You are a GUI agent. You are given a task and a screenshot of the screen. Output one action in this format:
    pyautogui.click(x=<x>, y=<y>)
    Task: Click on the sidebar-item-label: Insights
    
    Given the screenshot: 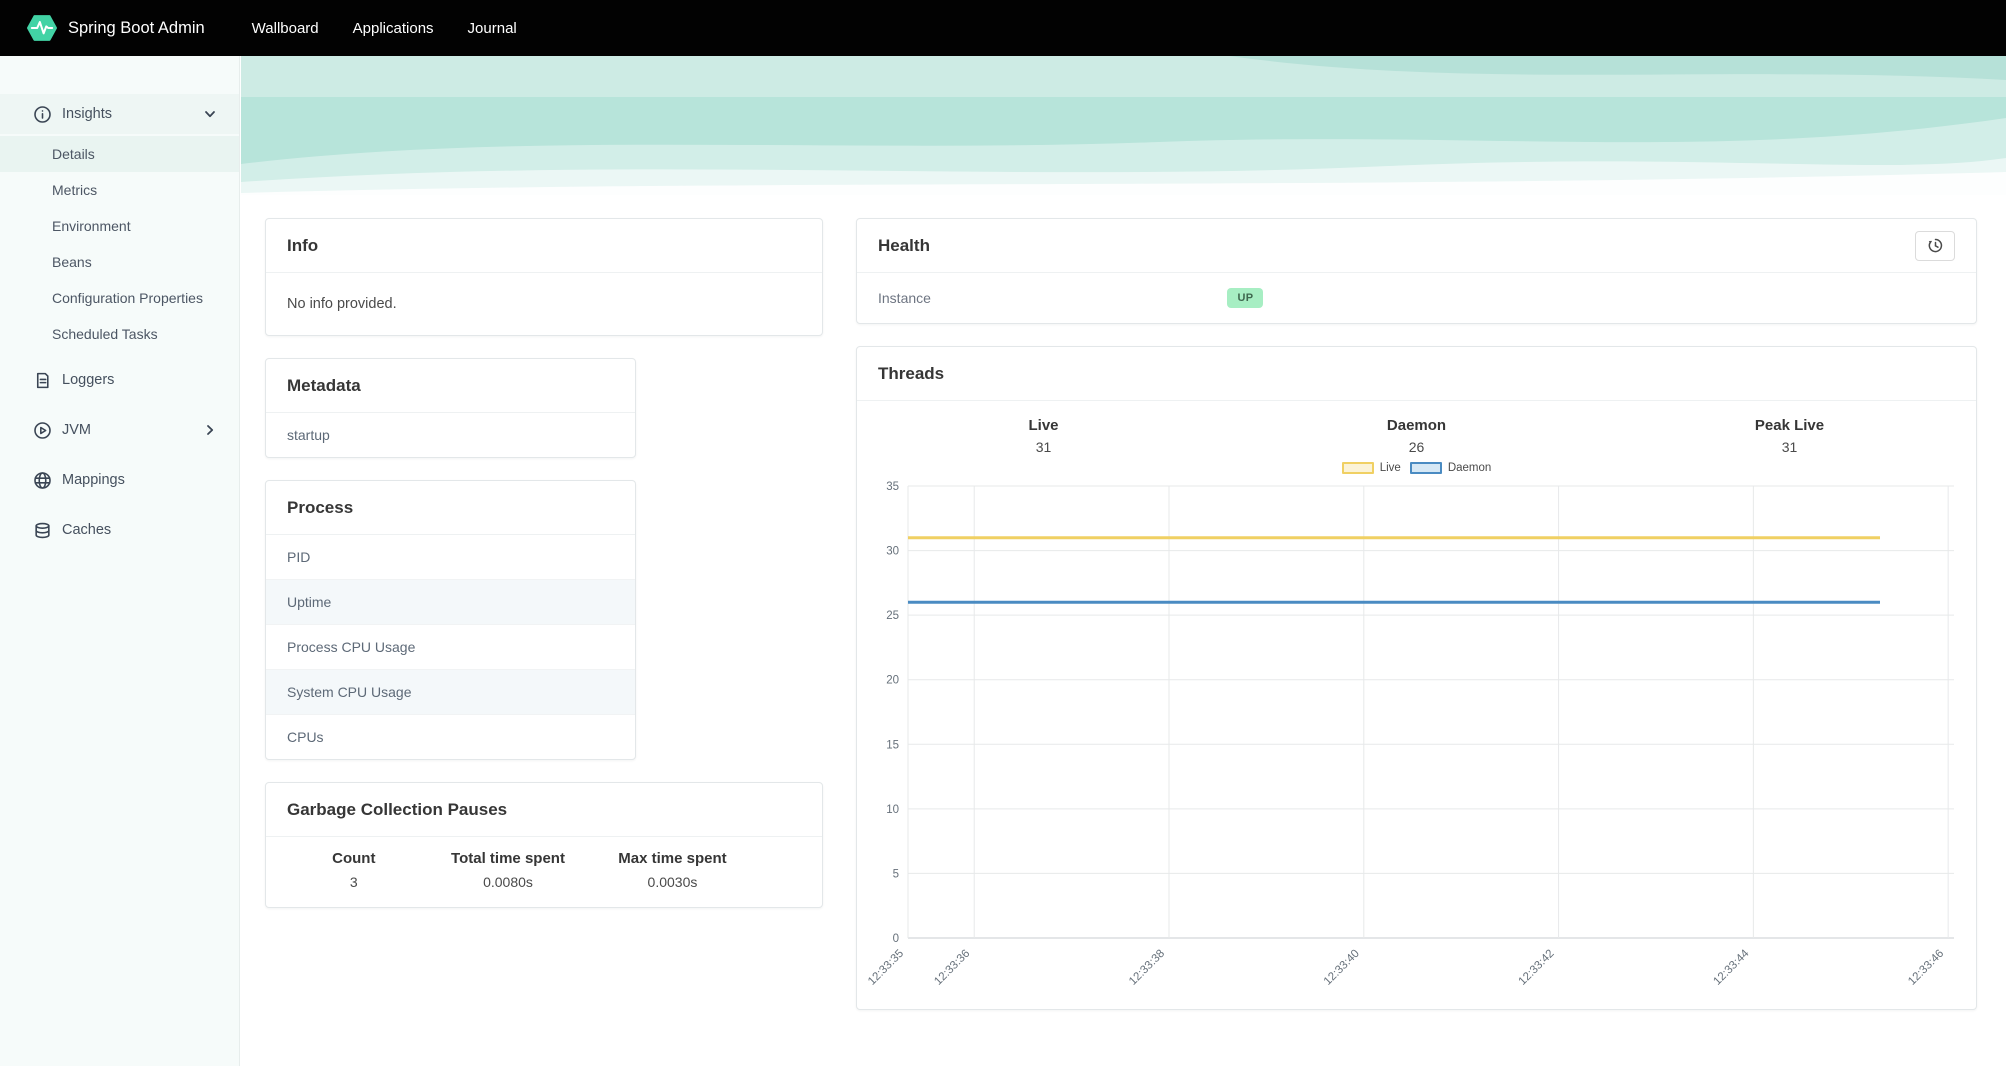 What is the action you would take?
    pyautogui.click(x=87, y=114)
    